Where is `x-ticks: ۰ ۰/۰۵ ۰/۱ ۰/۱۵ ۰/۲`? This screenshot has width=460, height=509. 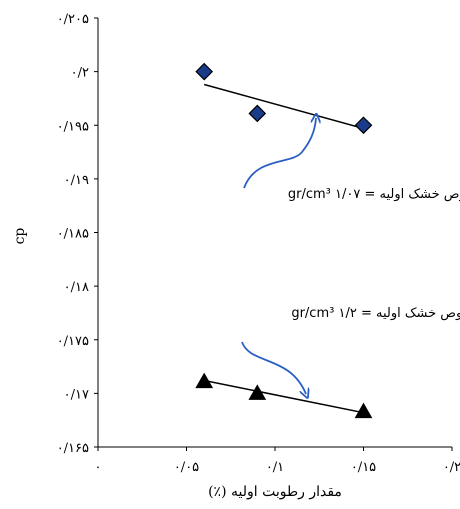 x-ticks: ۰ ۰/۰۵ ۰/۱ ۰/۱۵ ۰/۲ is located at coordinates (277, 461).